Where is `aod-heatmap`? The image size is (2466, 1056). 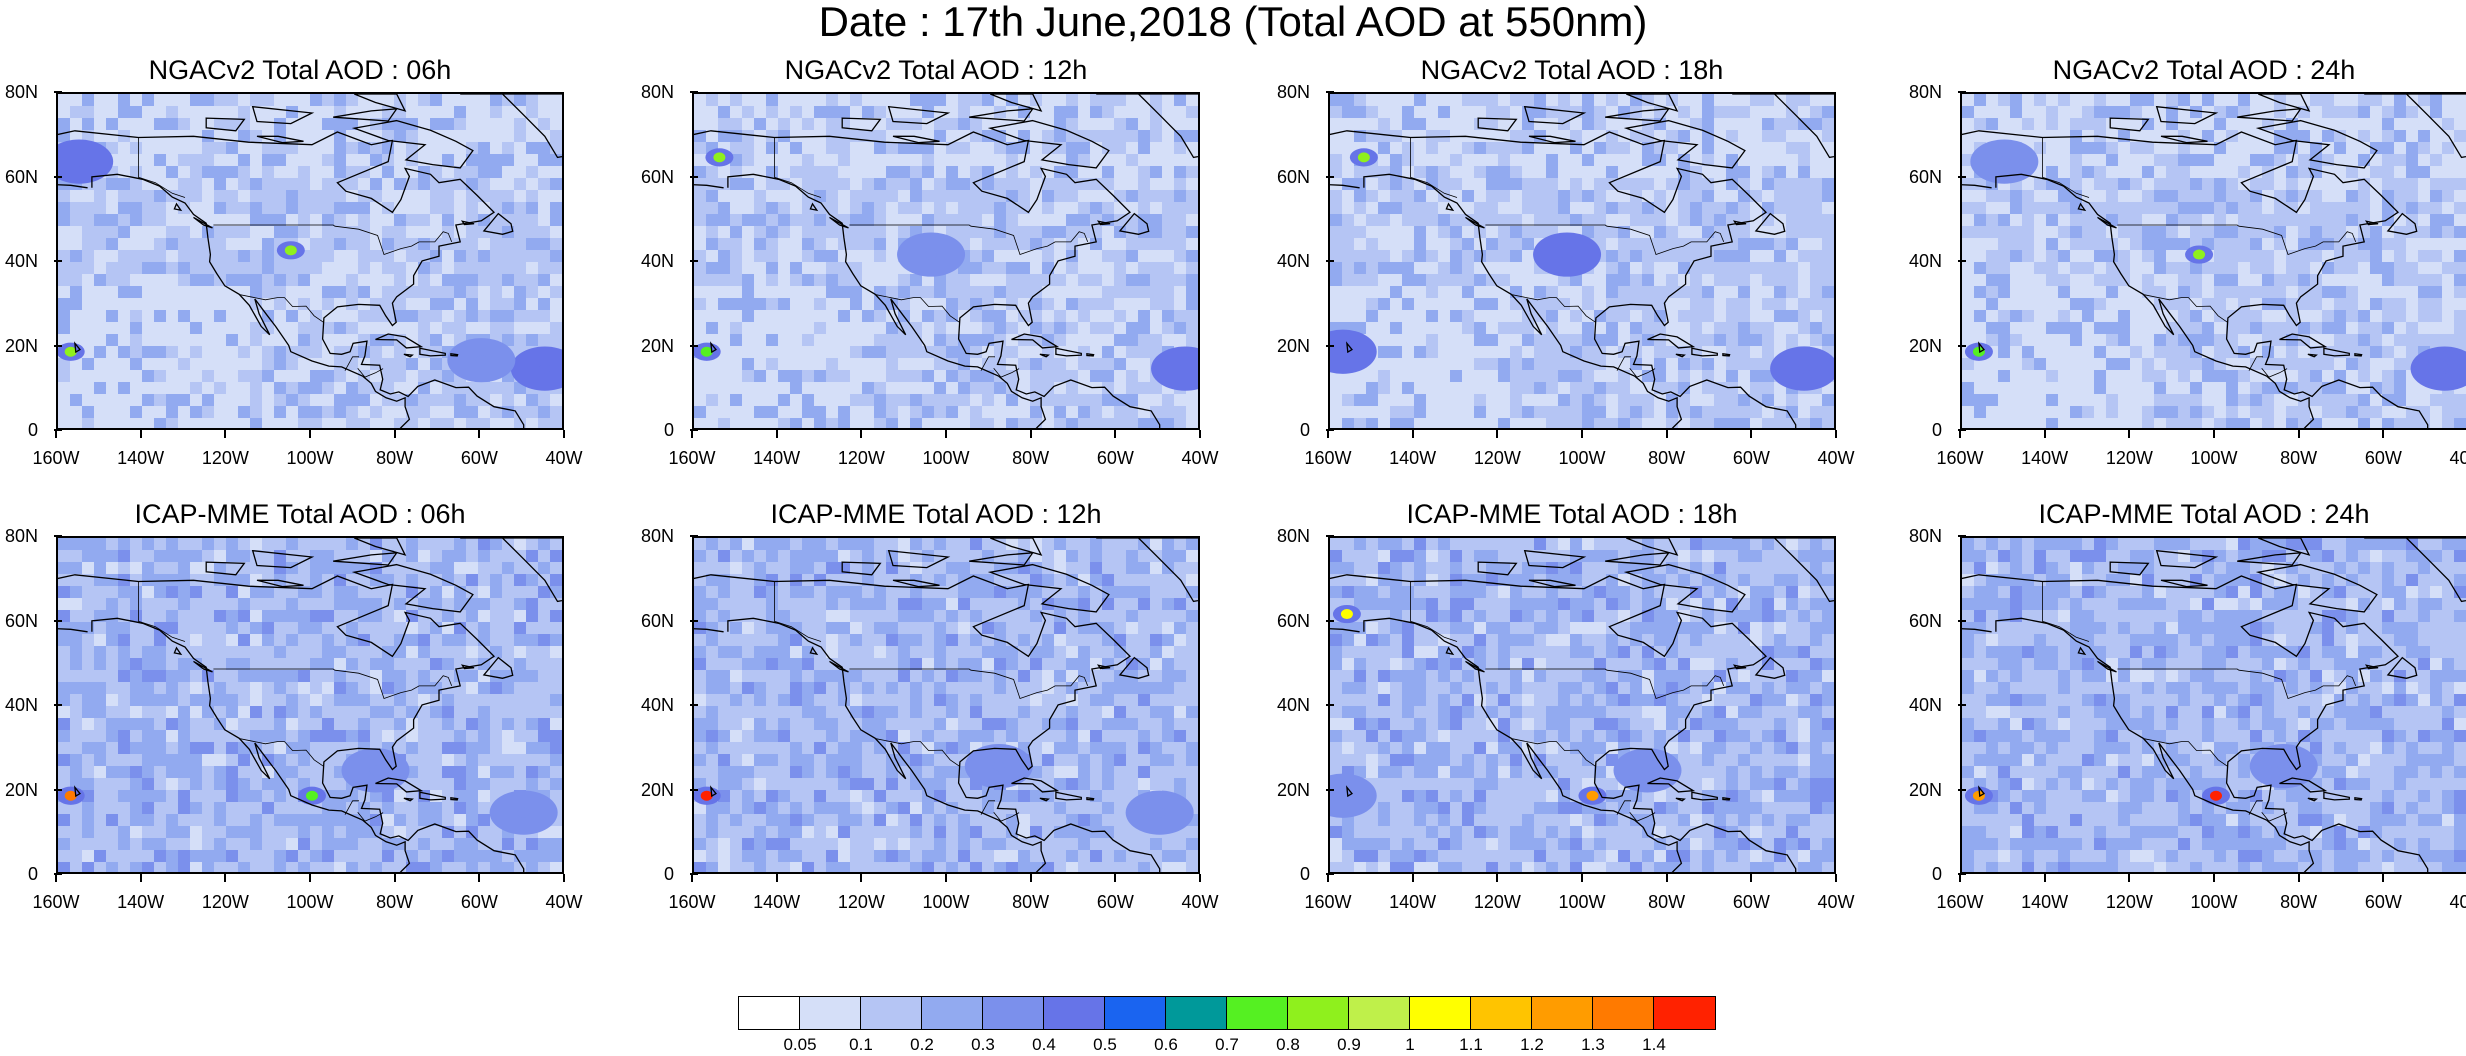
aod-heatmap is located at coordinates (947, 261).